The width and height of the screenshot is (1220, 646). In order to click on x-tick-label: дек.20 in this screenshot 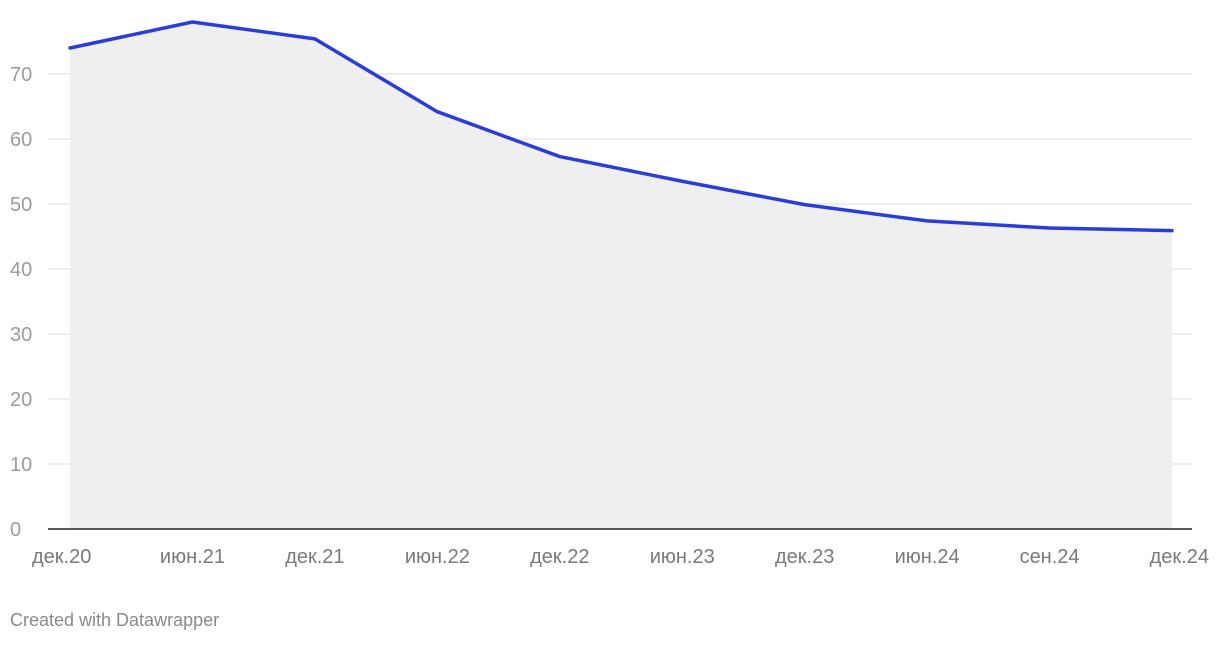, I will do `click(61, 557)`.